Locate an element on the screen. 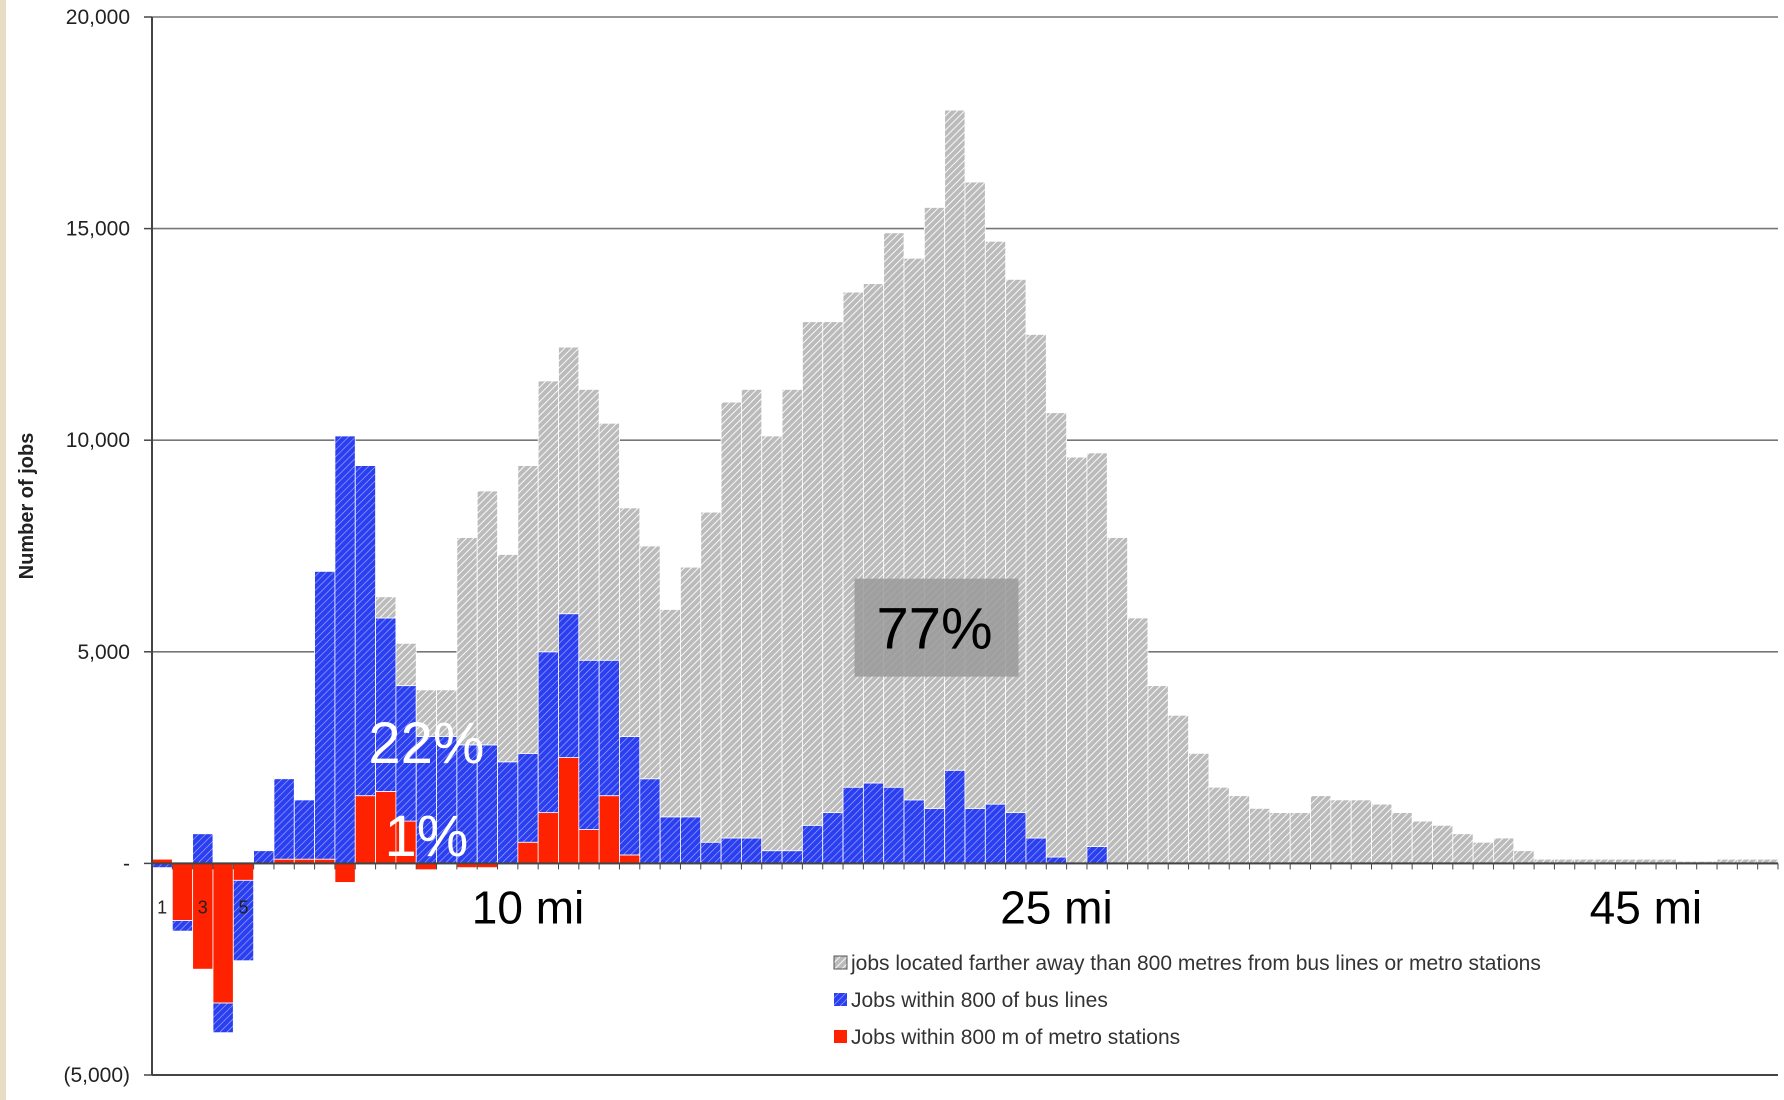 This screenshot has height=1100, width=1784. distance-label: 45 mi is located at coordinates (1646, 907).